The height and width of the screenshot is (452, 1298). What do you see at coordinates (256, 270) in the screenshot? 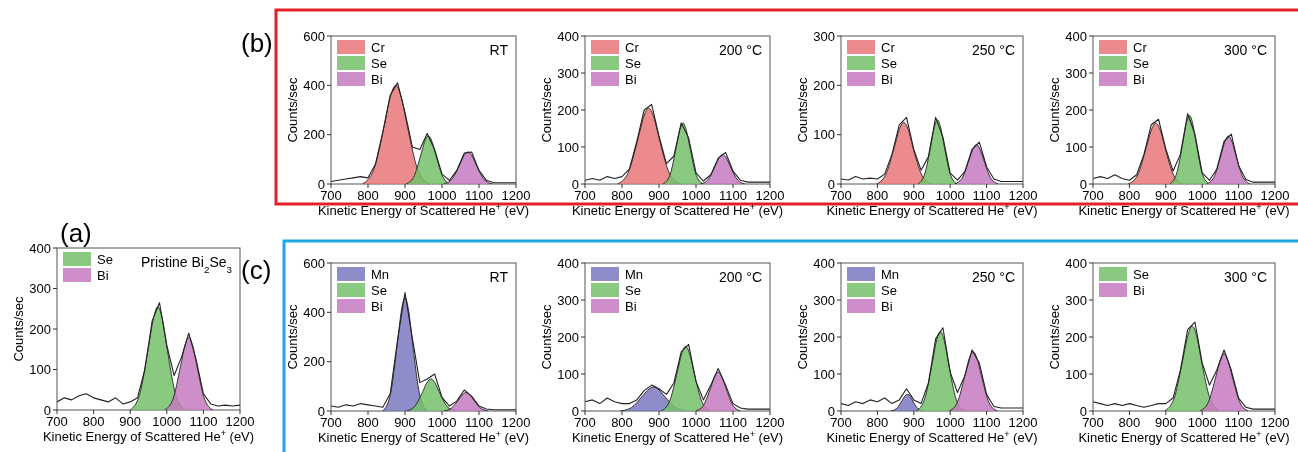
I see `text: (c)` at bounding box center [256, 270].